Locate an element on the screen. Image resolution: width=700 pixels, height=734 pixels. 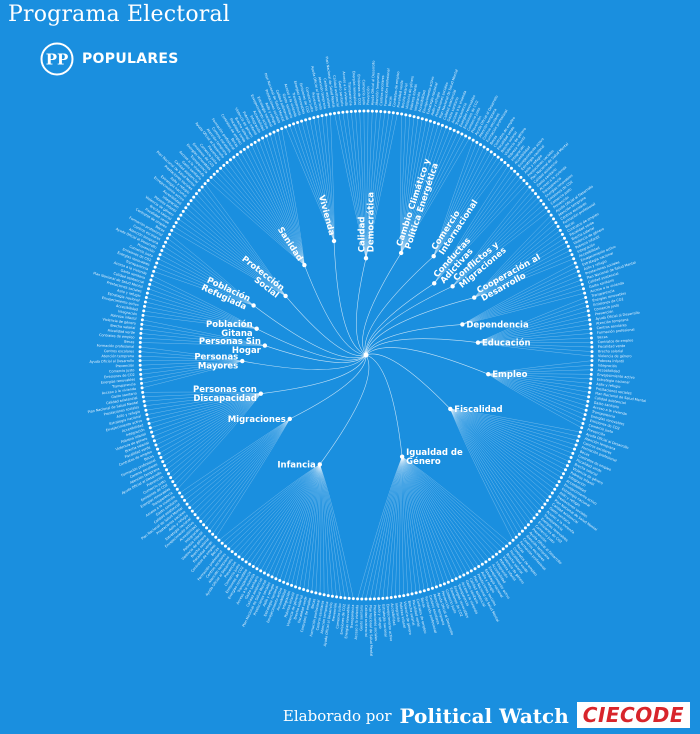
leaf-label: Energías renovables is located at coordinates (609, 296).